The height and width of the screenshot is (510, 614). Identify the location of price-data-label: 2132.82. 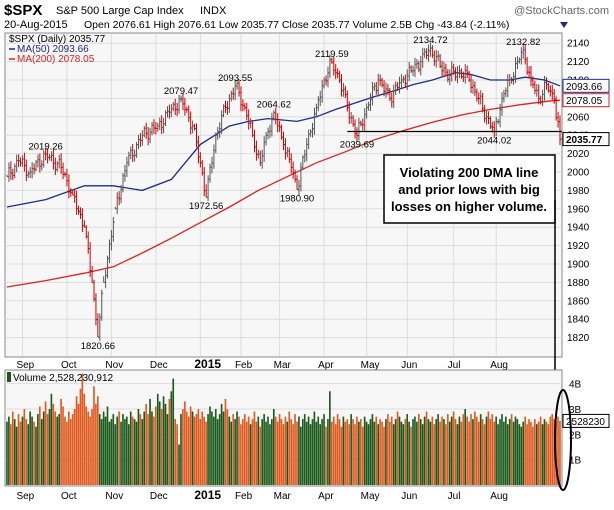
(523, 42).